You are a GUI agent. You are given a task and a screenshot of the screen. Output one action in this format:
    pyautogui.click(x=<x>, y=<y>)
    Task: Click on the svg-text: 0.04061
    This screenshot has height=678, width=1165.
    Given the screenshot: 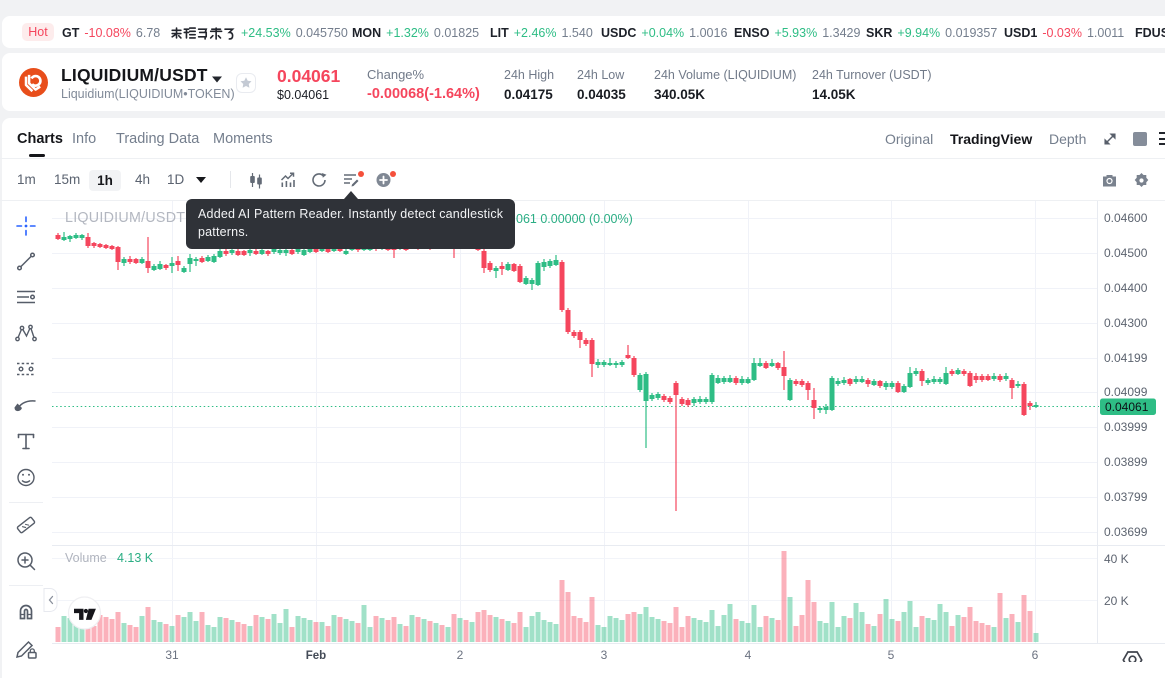 What is the action you would take?
    pyautogui.click(x=1127, y=407)
    